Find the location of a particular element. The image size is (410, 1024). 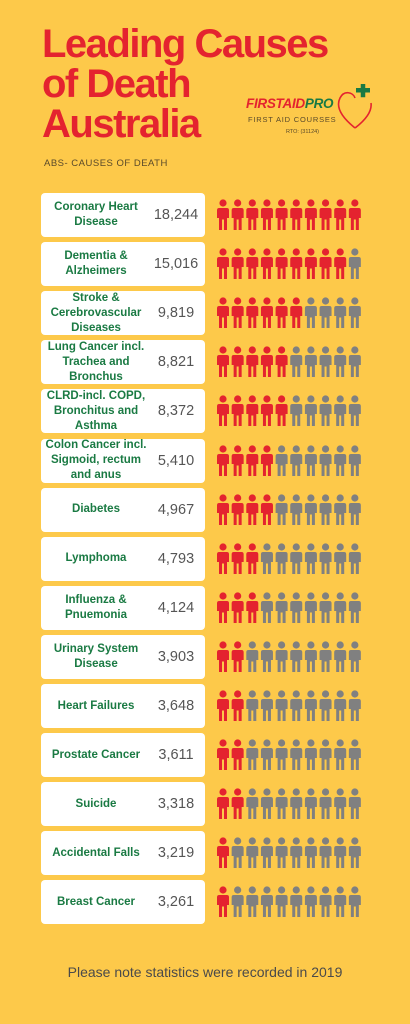

table-row: Breast Cancer 3,261 is located at coordinates (211, 902).